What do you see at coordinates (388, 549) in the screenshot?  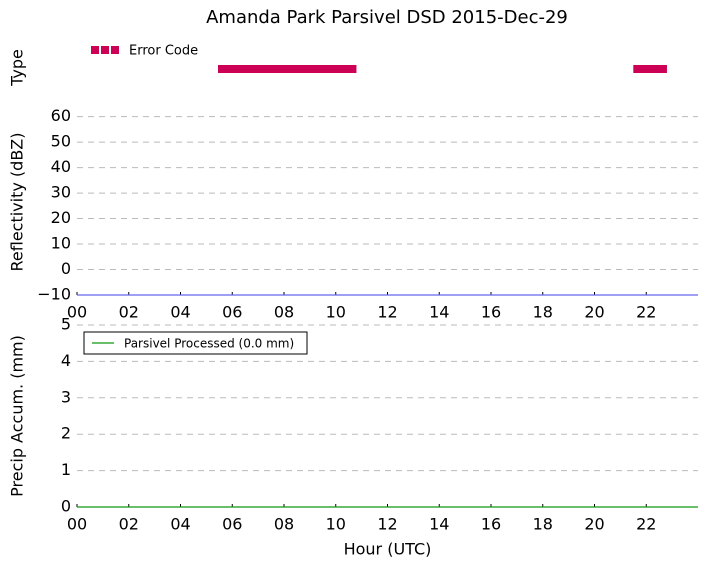 I see `x-axis-label: Hour (UTC)` at bounding box center [388, 549].